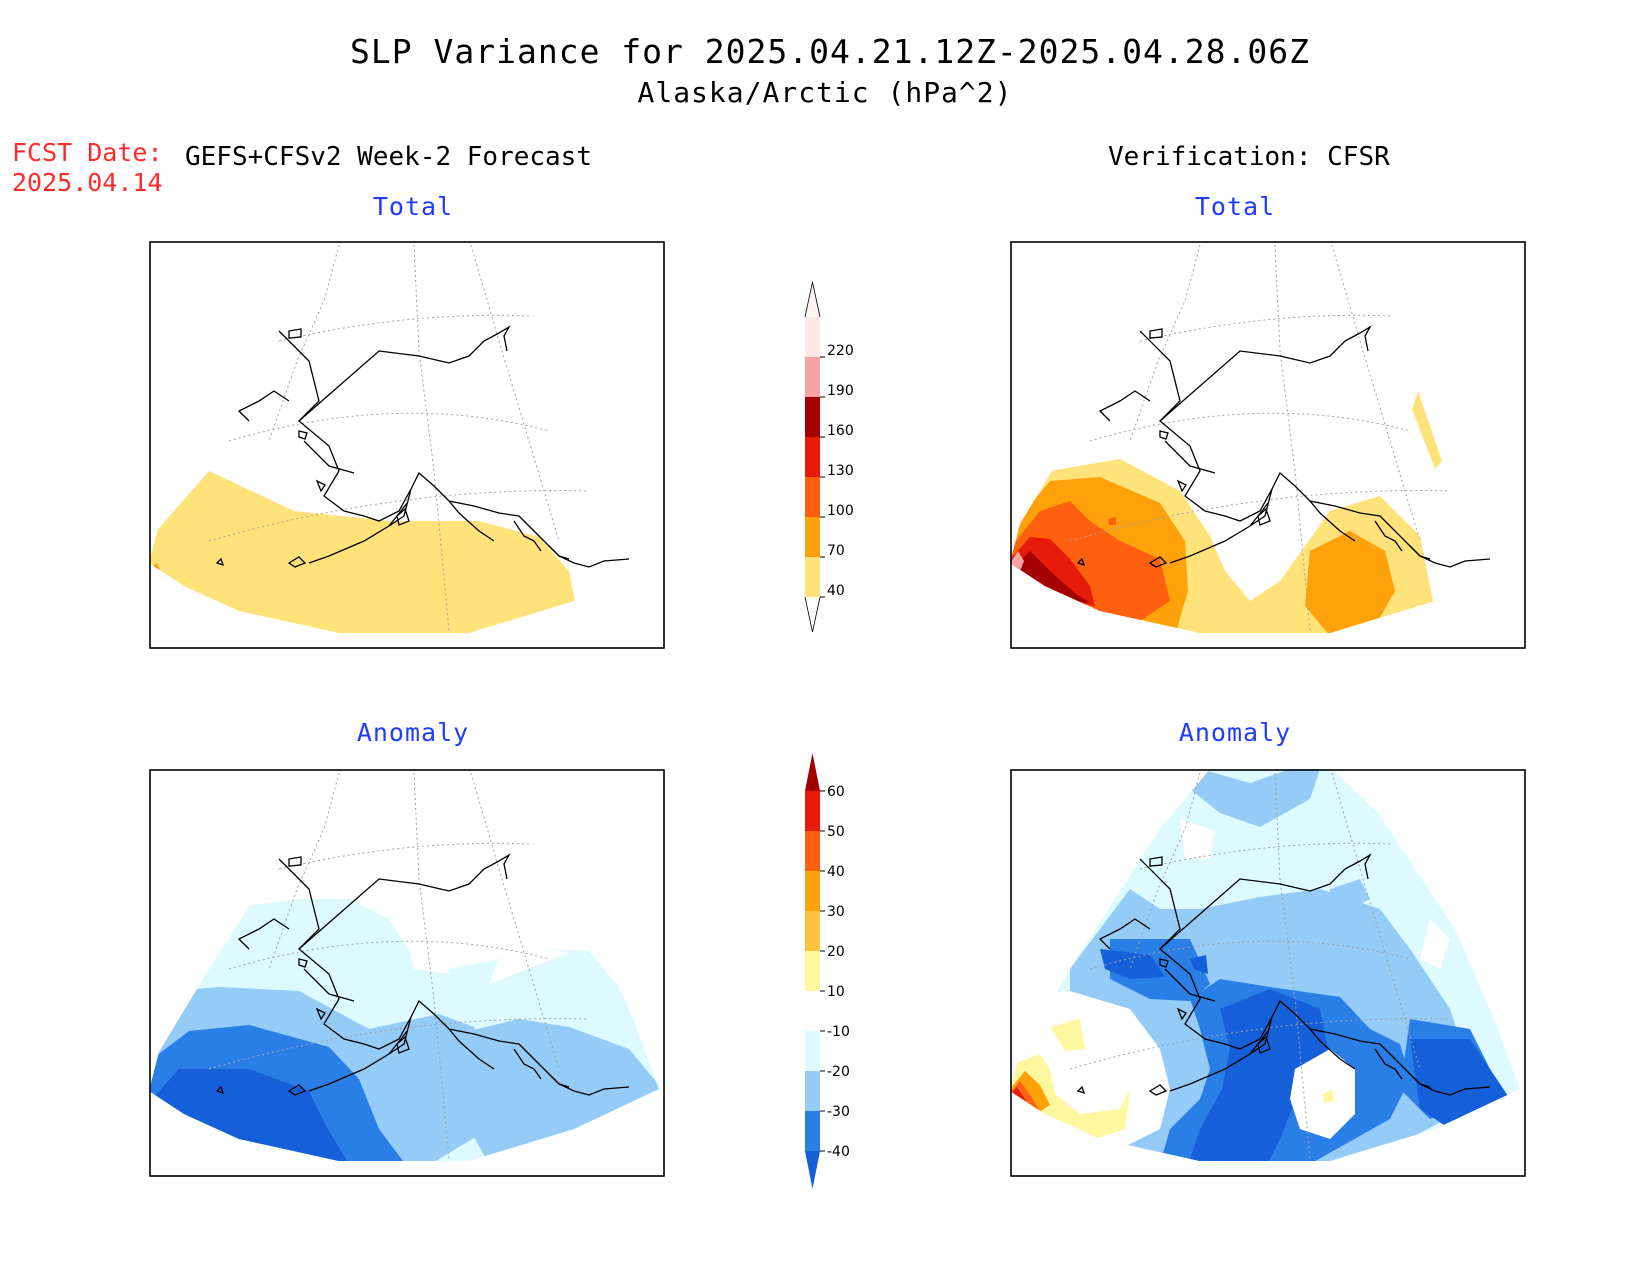  What do you see at coordinates (840, 391) in the screenshot?
I see `colorbar-label: 190` at bounding box center [840, 391].